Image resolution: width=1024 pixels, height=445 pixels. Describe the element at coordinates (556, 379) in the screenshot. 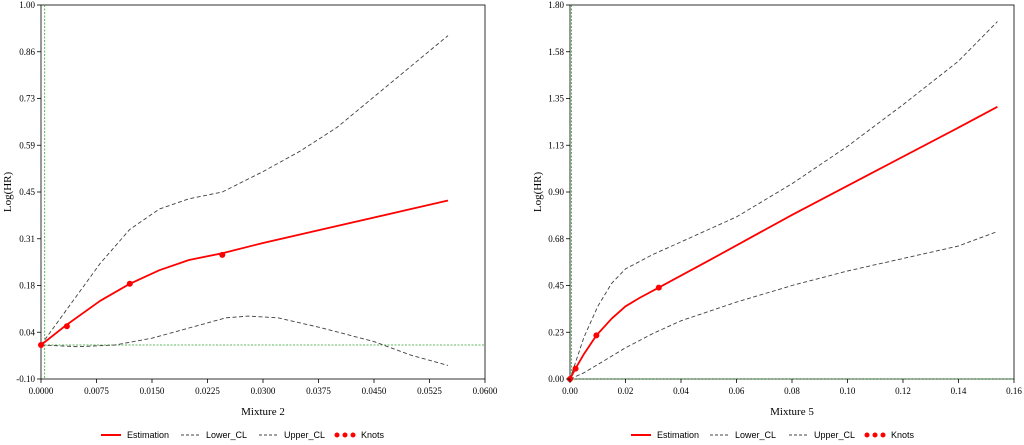

I see `y-tick-label: 0.00` at that location.